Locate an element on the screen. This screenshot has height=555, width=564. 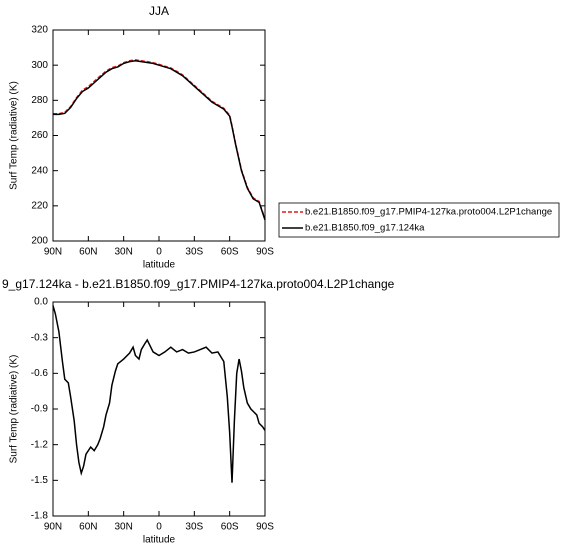
y-tick-label: 200 is located at coordinates (39, 241).